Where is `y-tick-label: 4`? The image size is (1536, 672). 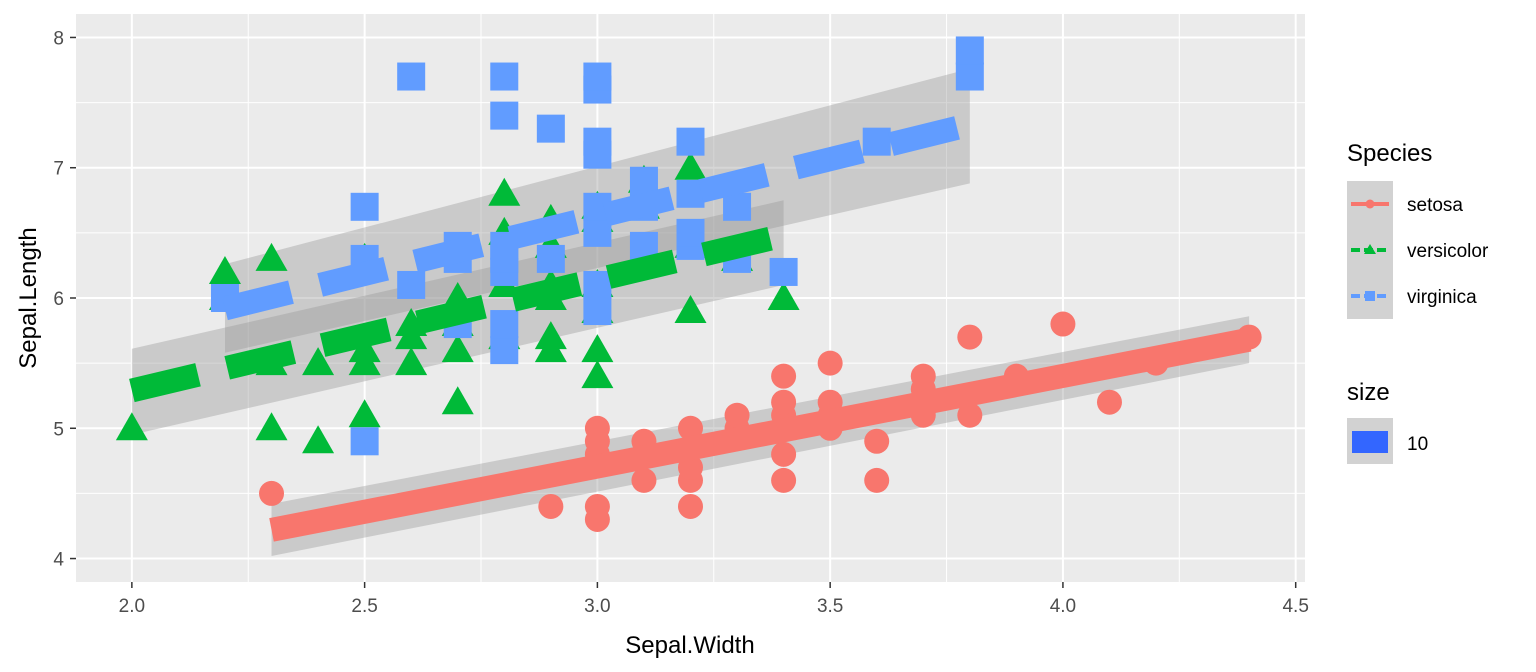
y-tick-label: 4 is located at coordinates (58, 560).